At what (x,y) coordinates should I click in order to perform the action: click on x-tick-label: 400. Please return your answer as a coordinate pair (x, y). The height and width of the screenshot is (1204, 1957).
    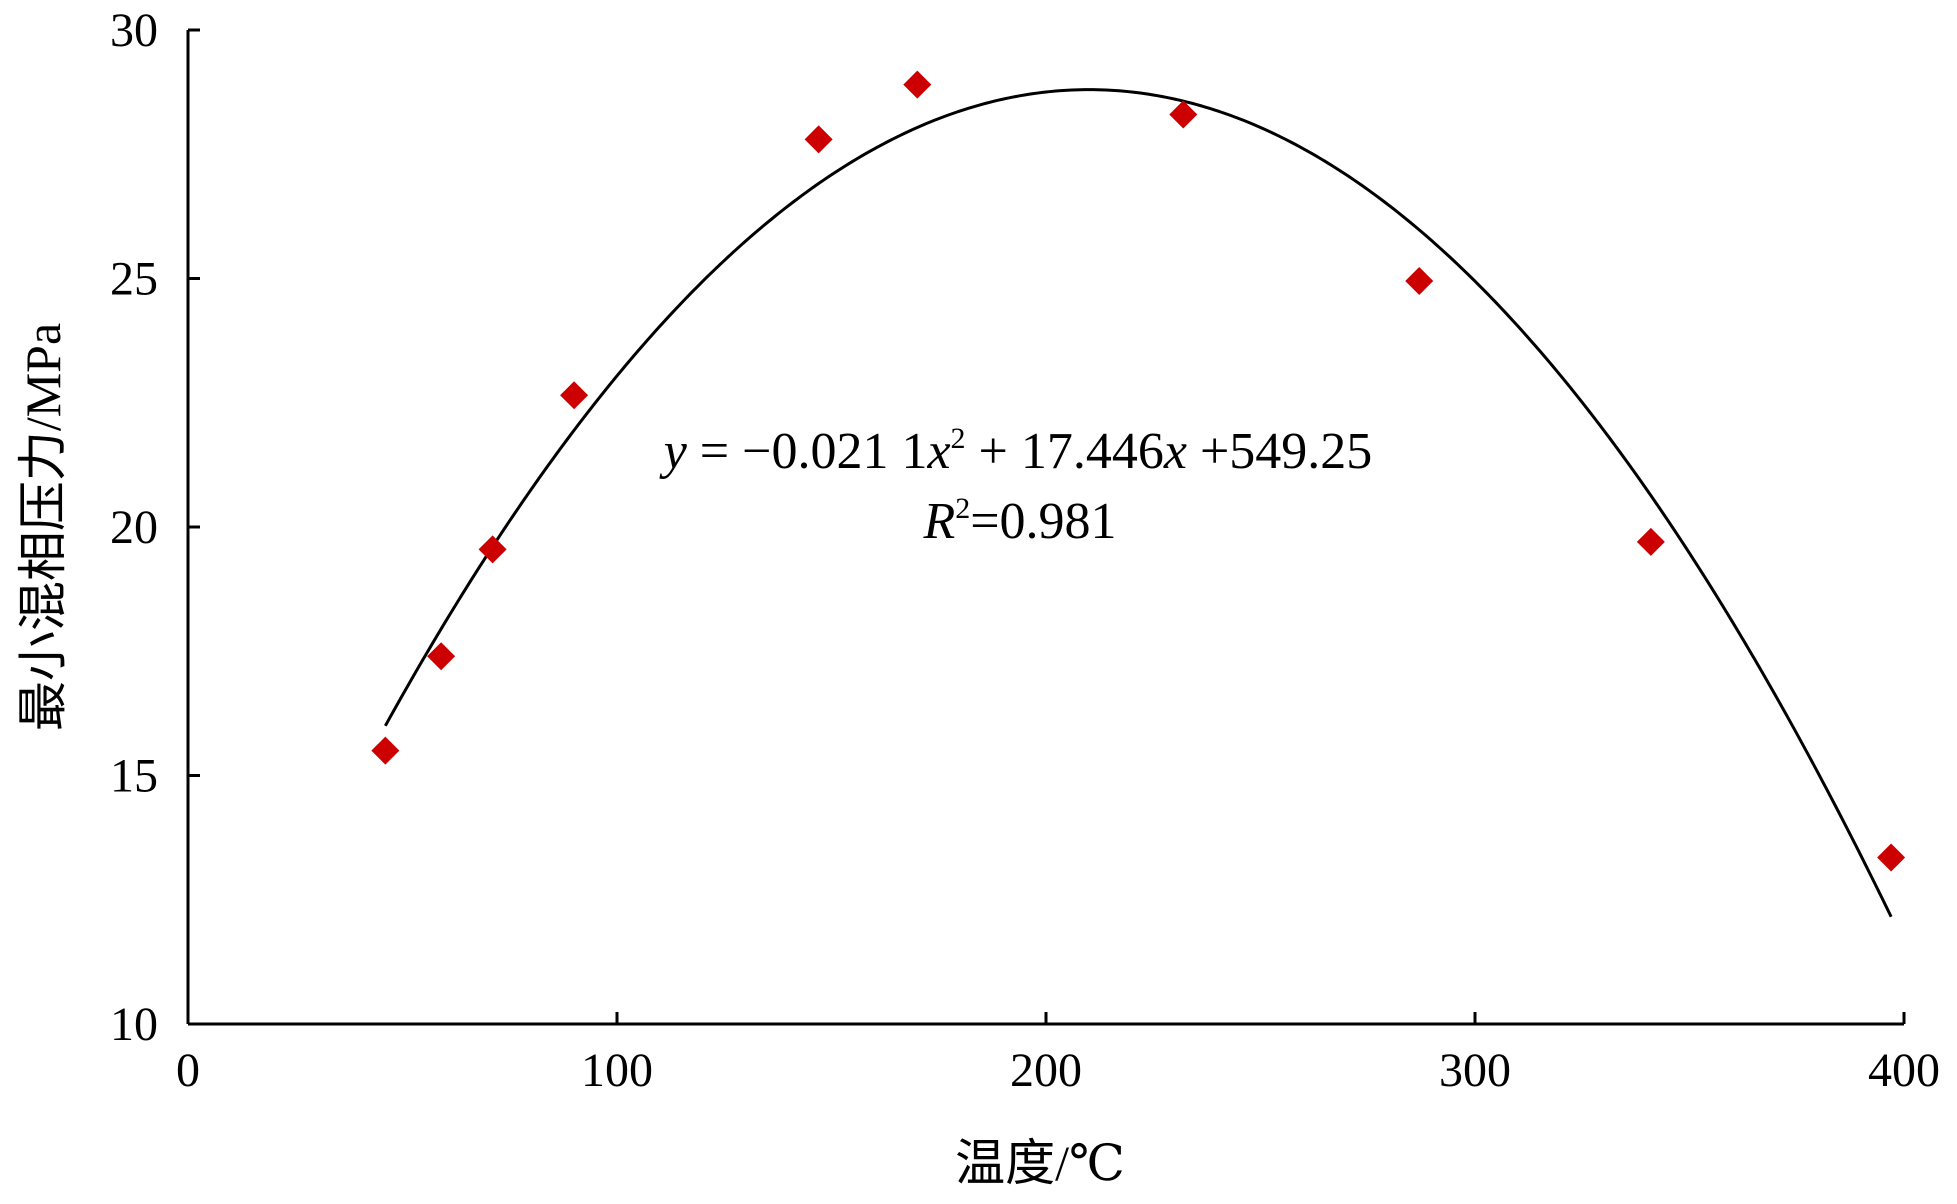
    Looking at the image, I should click on (1904, 1070).